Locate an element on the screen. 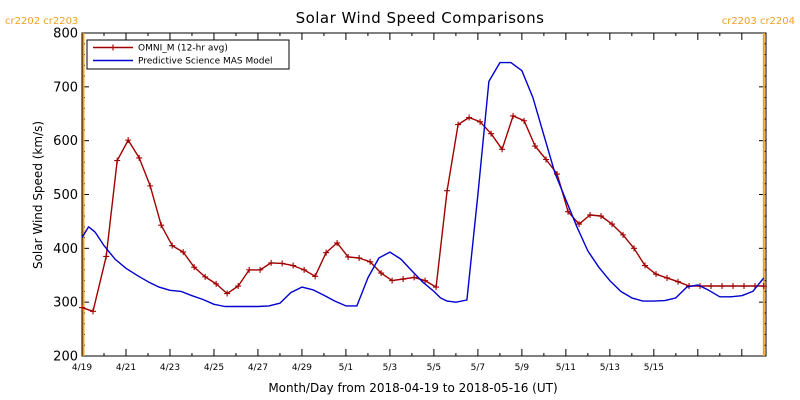 The image size is (800, 400). x-tick-label: 5/15 is located at coordinates (654, 368).